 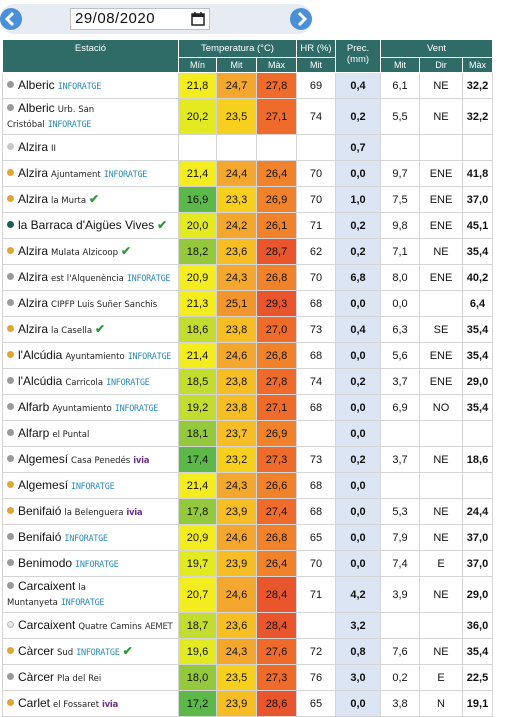 What do you see at coordinates (76, 174) in the screenshot?
I see `station-subname: Ajuntament` at bounding box center [76, 174].